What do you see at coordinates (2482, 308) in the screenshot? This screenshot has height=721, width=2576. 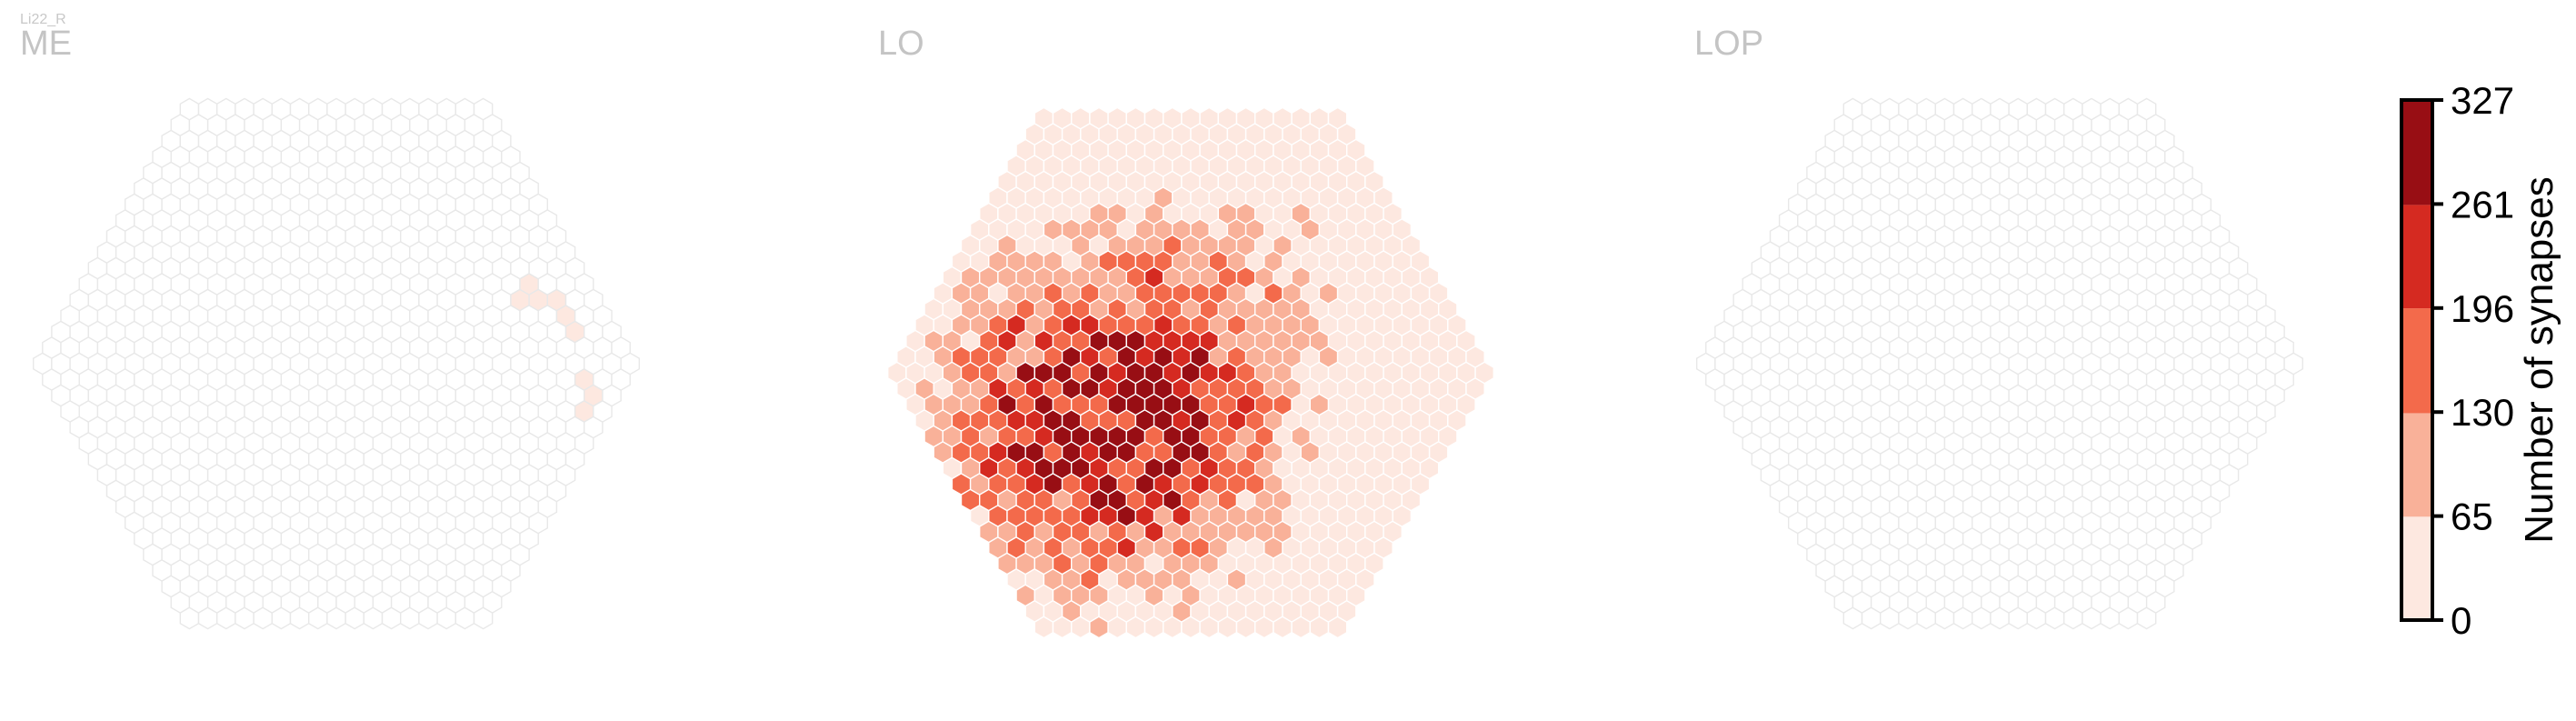 I see `colorbar-tick-label: 196` at bounding box center [2482, 308].